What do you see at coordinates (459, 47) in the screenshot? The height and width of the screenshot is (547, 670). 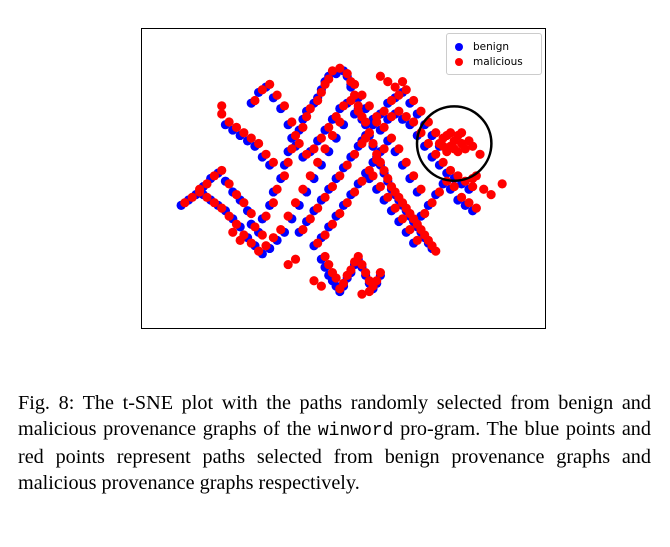 I see `legend-marker-benign` at bounding box center [459, 47].